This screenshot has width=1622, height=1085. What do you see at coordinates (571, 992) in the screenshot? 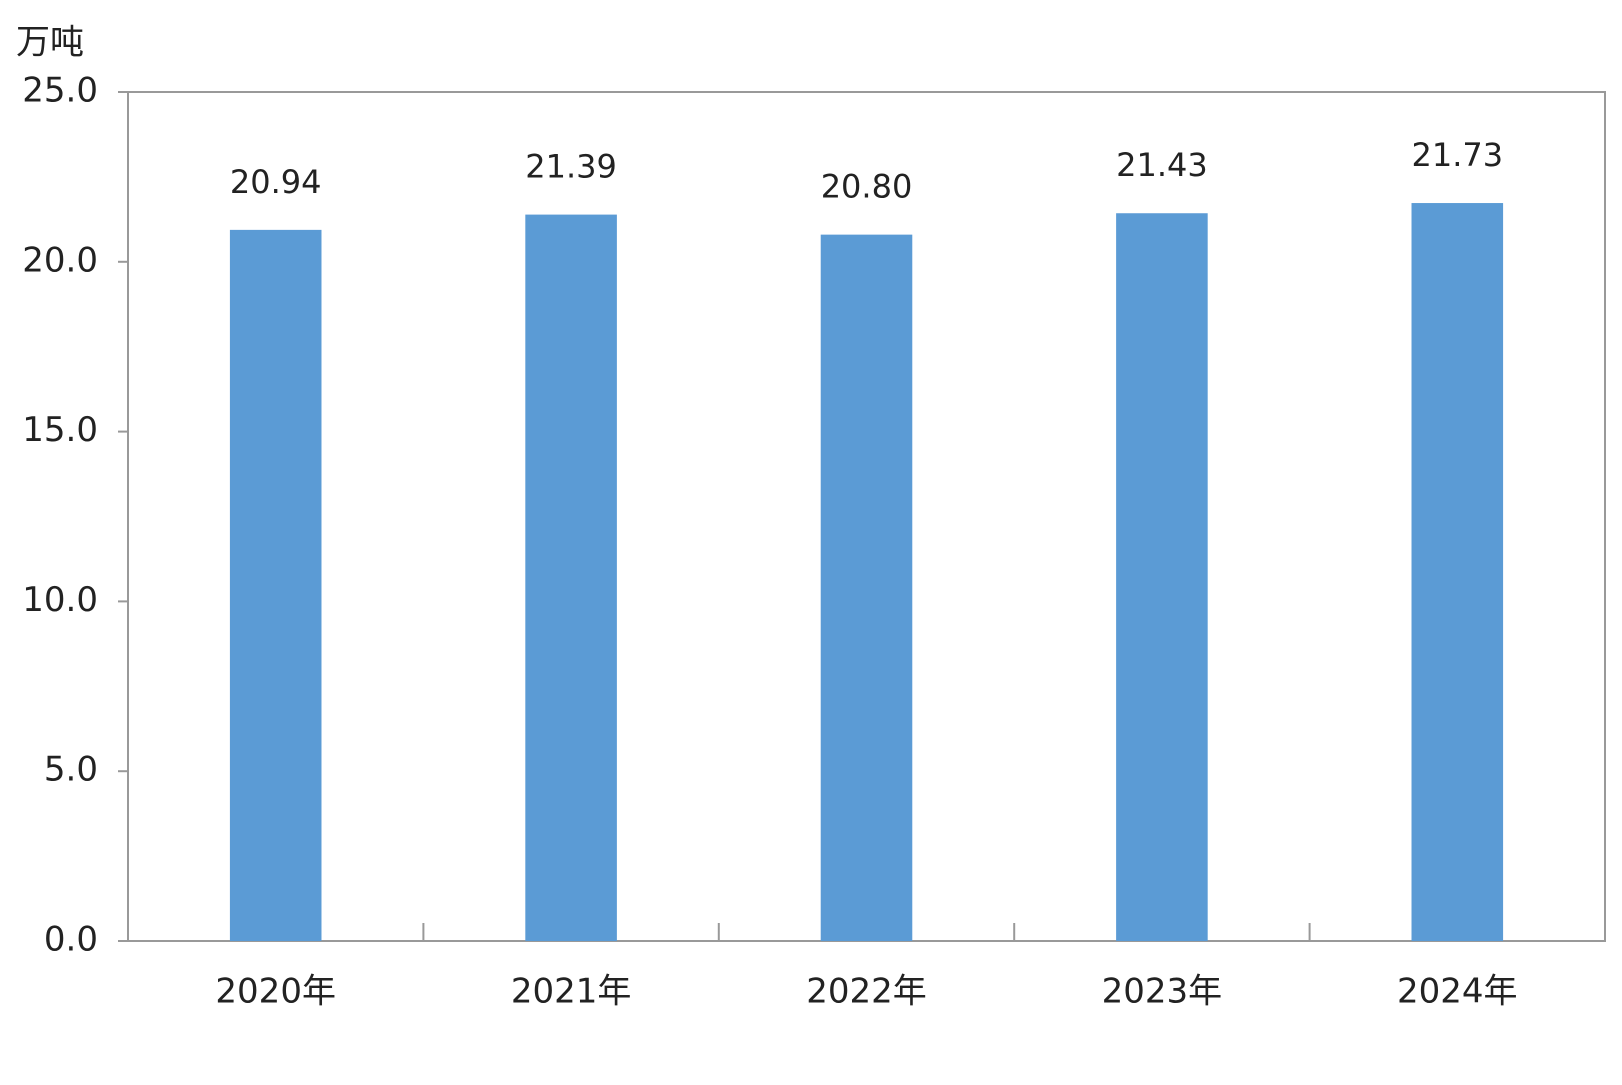
I see `x-tick-label: 2021年` at bounding box center [571, 992].